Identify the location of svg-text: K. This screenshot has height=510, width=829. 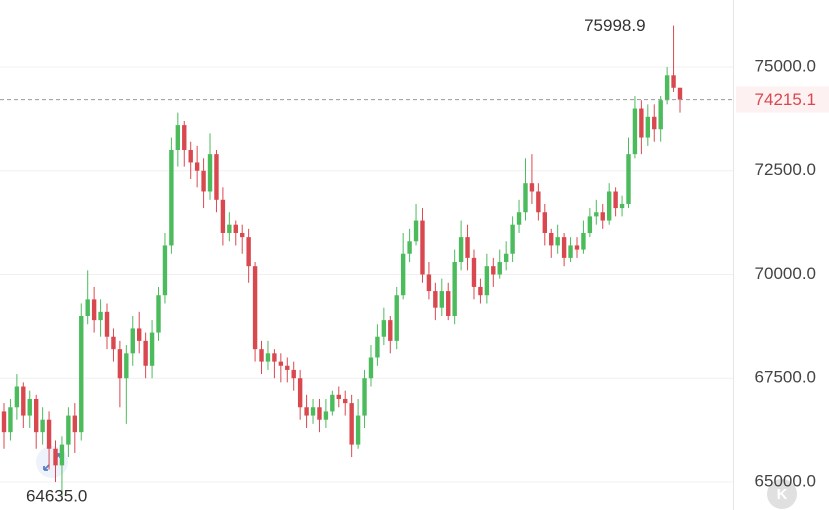
(782, 494).